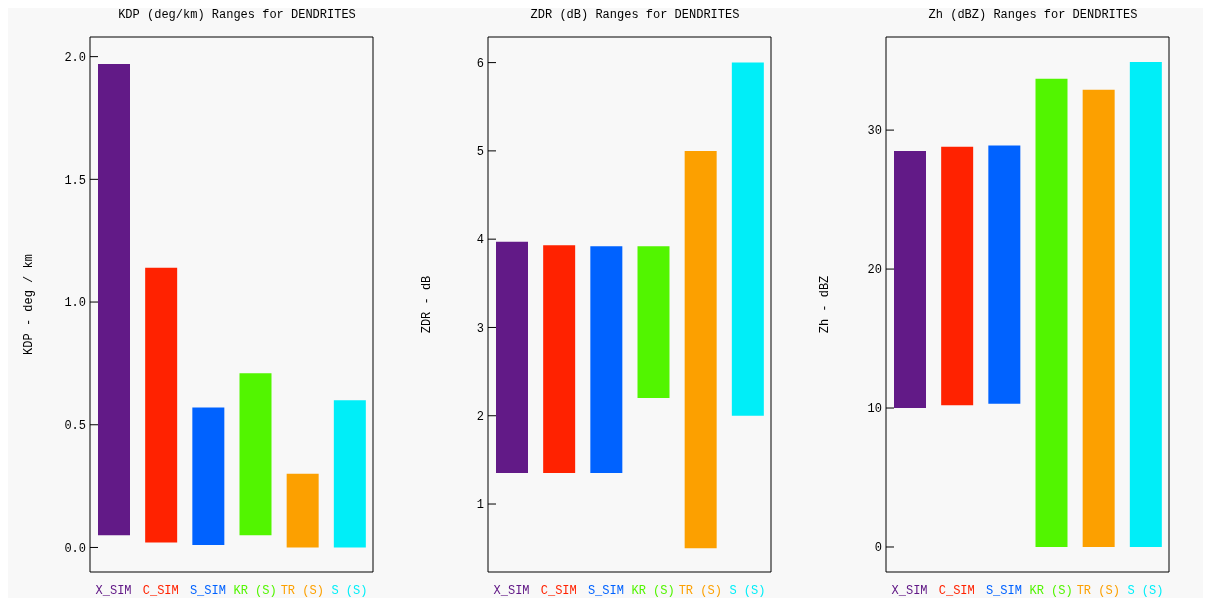 The width and height of the screenshot is (1211, 602). What do you see at coordinates (878, 548) in the screenshot?
I see `y-tick-label: 0` at bounding box center [878, 548].